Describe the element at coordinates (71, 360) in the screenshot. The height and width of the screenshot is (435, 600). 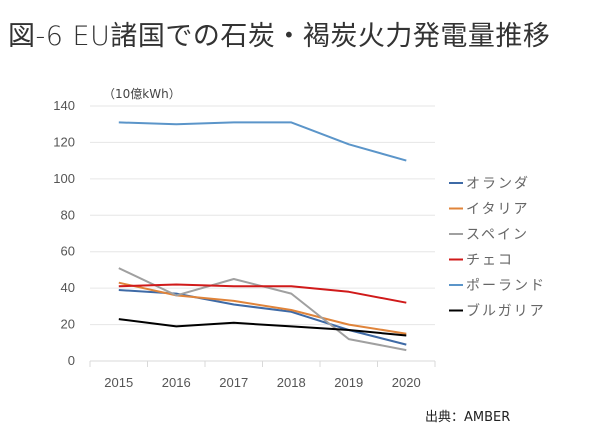
I see `y-tick-label: 0` at that location.